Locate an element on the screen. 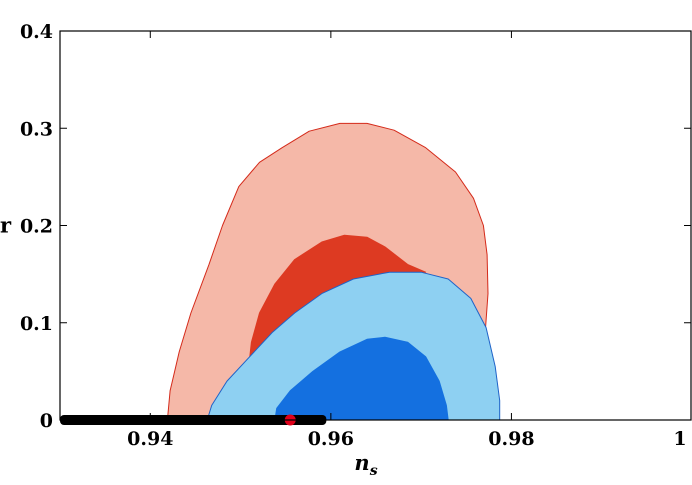  x-tick-label: 1 is located at coordinates (679, 439).